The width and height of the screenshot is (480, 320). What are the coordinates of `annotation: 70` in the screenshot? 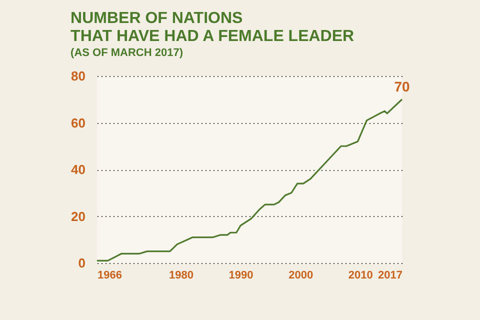 It's located at (402, 86).